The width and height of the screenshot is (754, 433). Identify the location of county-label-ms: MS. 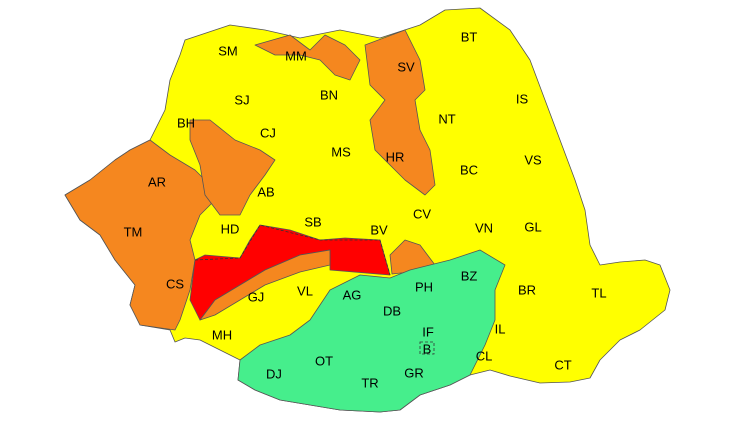
(341, 151).